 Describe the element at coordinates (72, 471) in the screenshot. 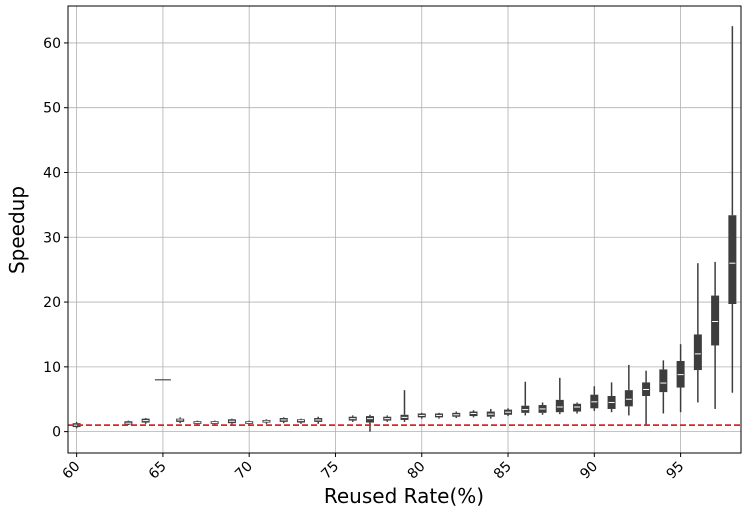

I see `x-tick-label: 60` at that location.